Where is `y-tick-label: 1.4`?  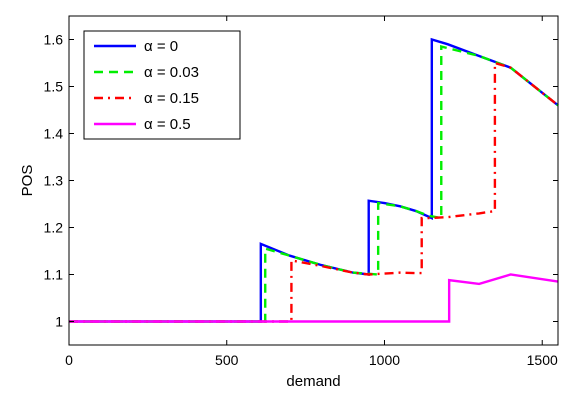
y-tick-label: 1.4 is located at coordinates (54, 134).